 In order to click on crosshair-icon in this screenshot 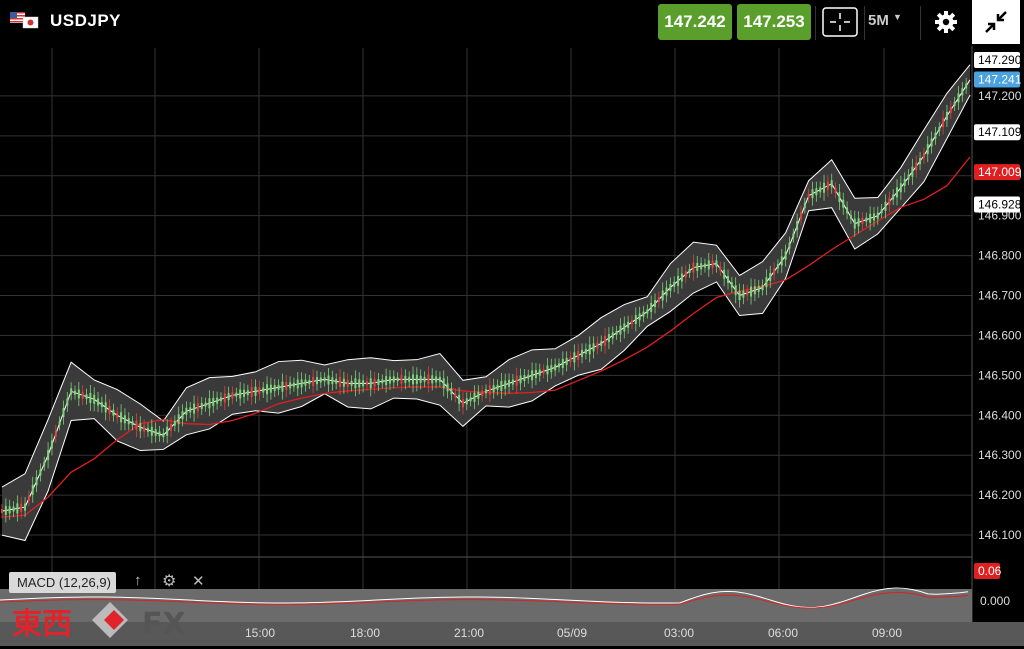, I will do `click(840, 22)`.